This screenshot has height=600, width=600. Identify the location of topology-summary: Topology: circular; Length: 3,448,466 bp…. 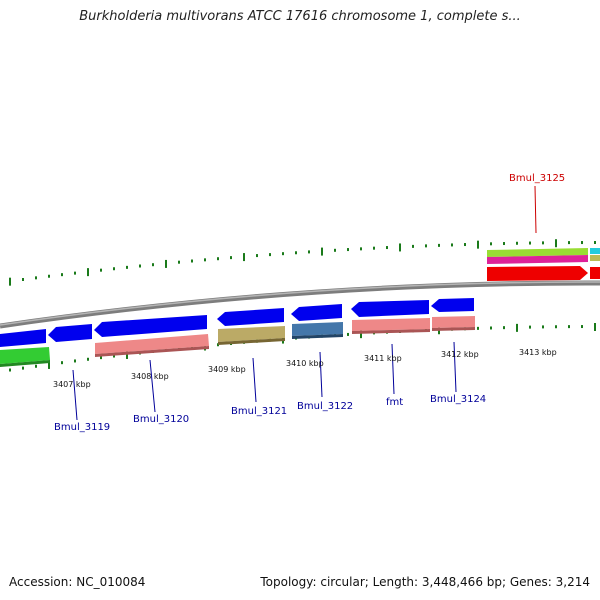
(425, 582).